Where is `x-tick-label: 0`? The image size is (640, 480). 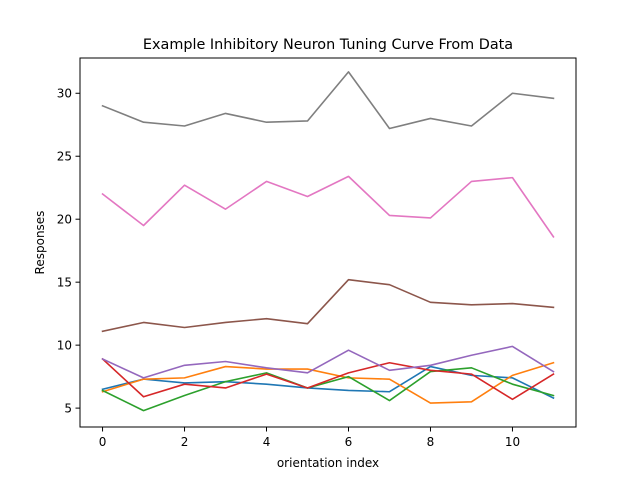
x-tick-label: 0 is located at coordinates (103, 442).